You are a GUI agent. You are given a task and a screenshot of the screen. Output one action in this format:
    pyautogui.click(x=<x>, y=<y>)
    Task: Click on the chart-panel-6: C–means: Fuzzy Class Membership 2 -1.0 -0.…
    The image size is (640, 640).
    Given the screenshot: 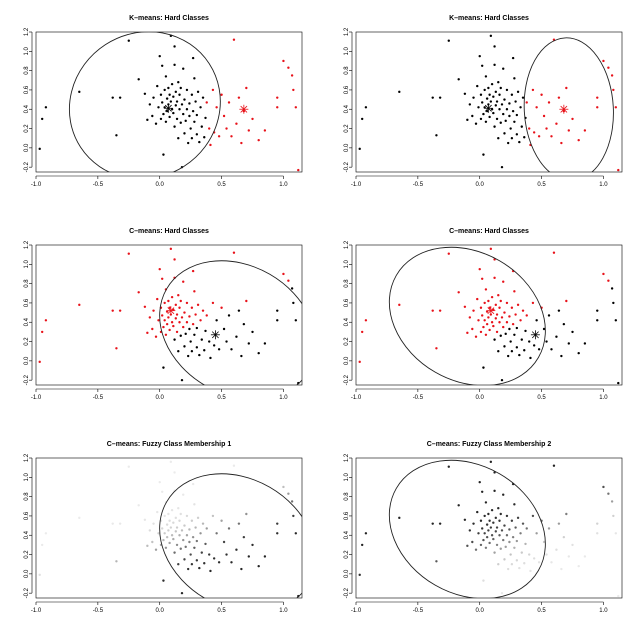 What is the action you would take?
    pyautogui.click(x=483, y=527)
    